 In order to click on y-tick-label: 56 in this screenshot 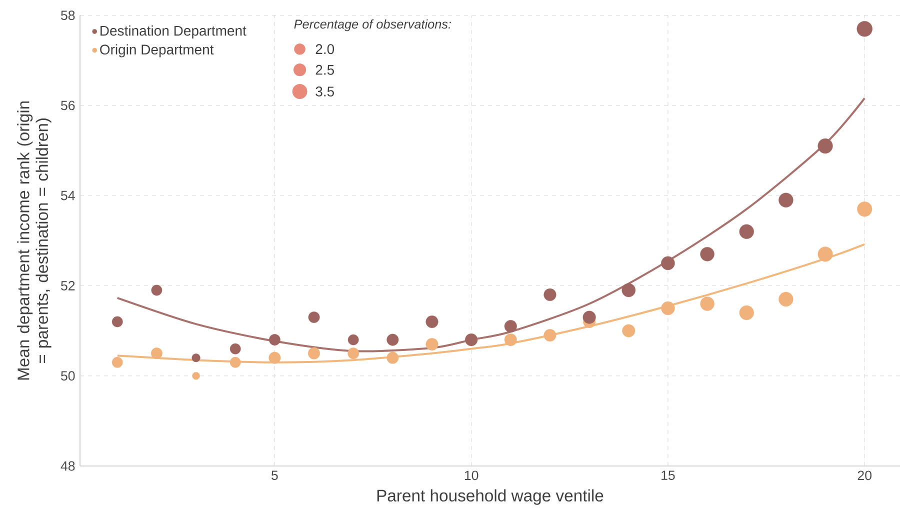, I will do `click(68, 105)`.